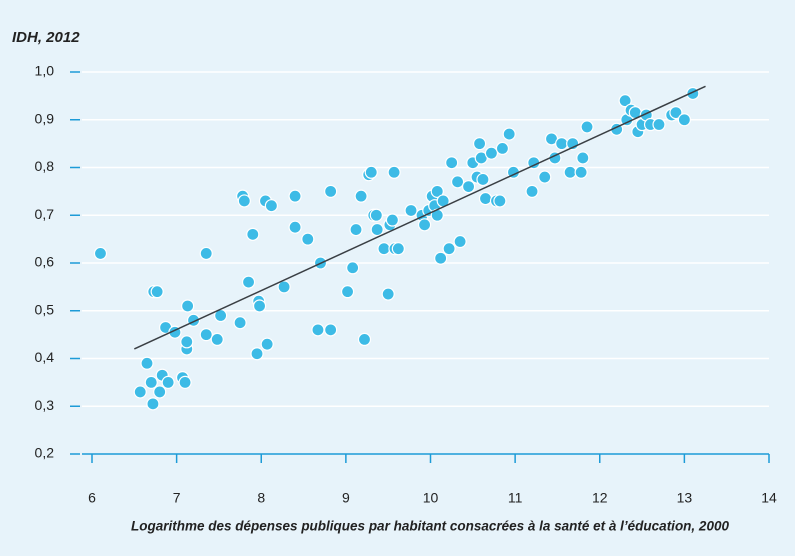  Describe the element at coordinates (685, 498) in the screenshot. I see `x-tick-label: 13` at that location.